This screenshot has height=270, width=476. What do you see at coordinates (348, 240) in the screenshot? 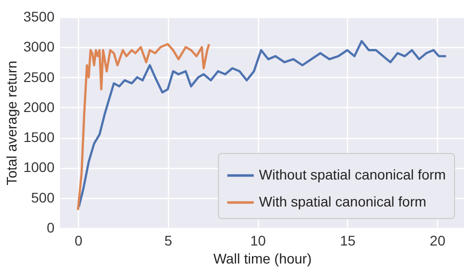
I see `x-tick-label: 15` at bounding box center [348, 240].